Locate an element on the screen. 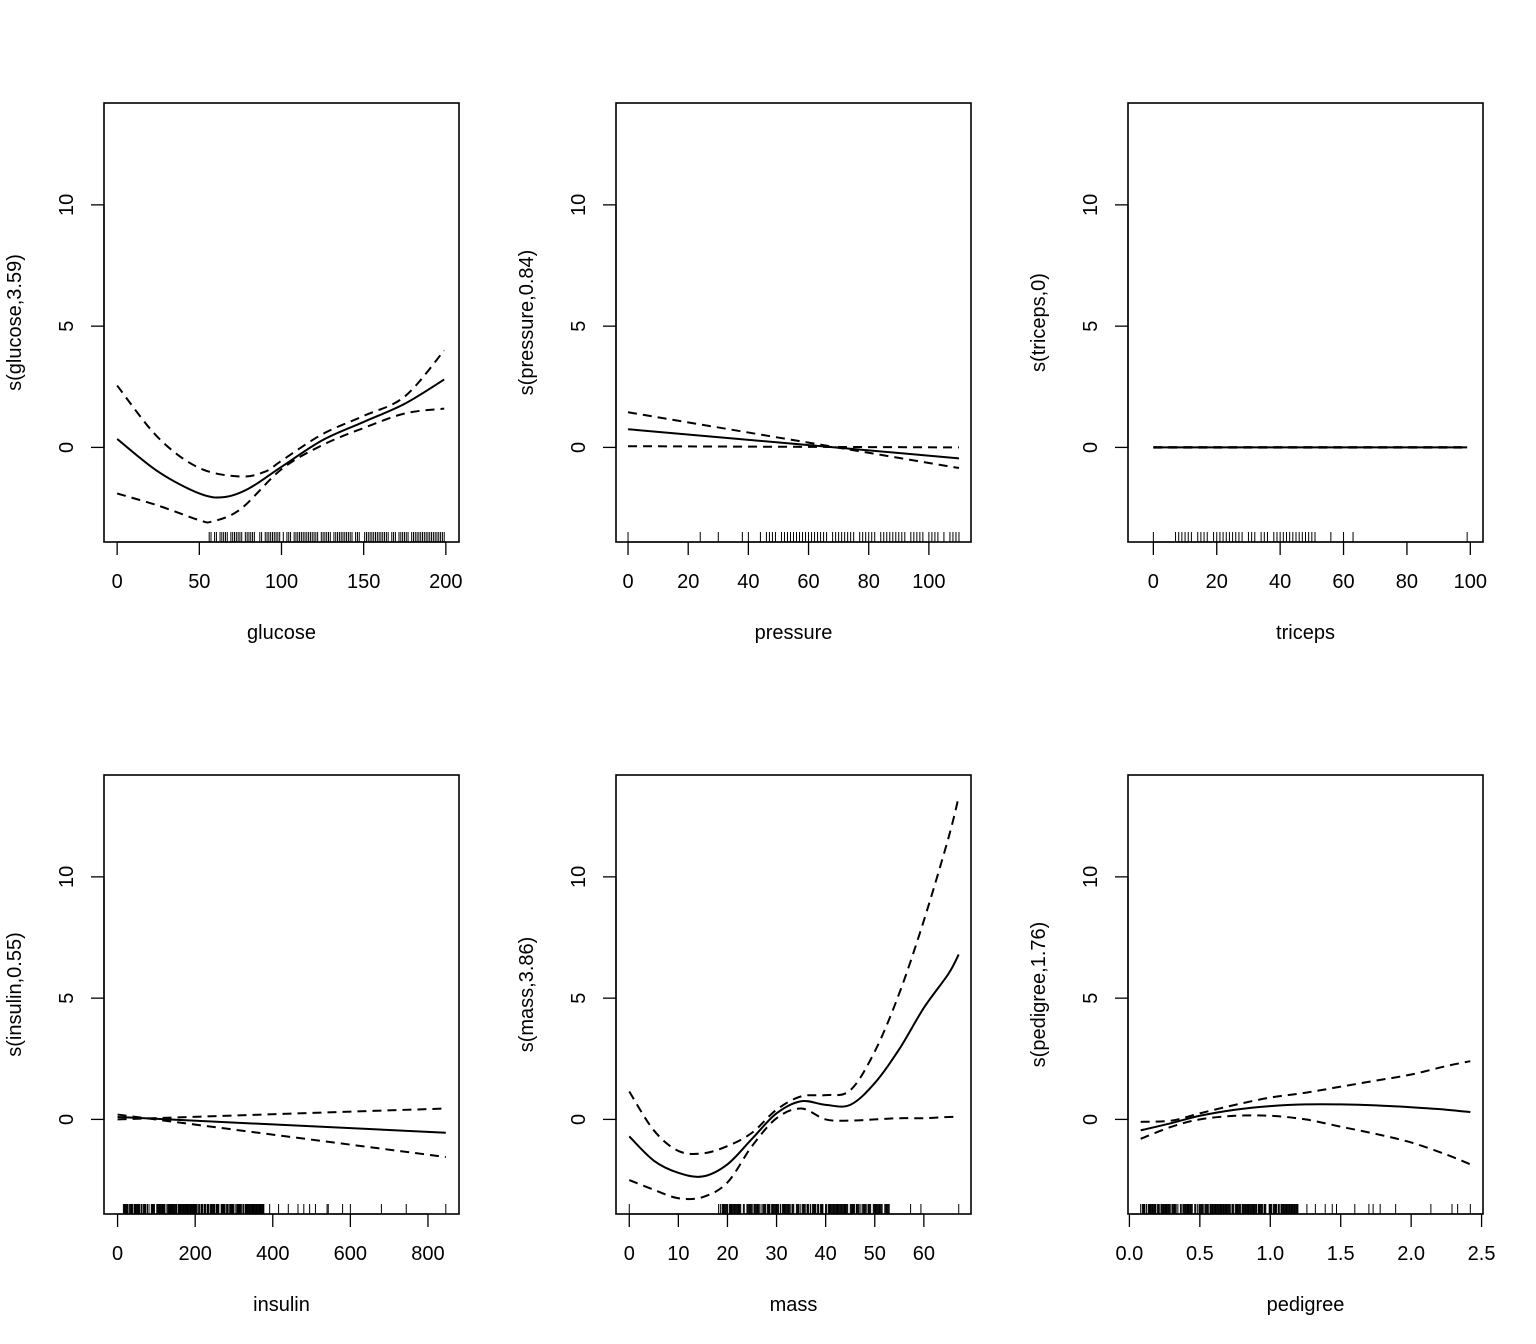  x-tick-label: 600 is located at coordinates (350, 1254).